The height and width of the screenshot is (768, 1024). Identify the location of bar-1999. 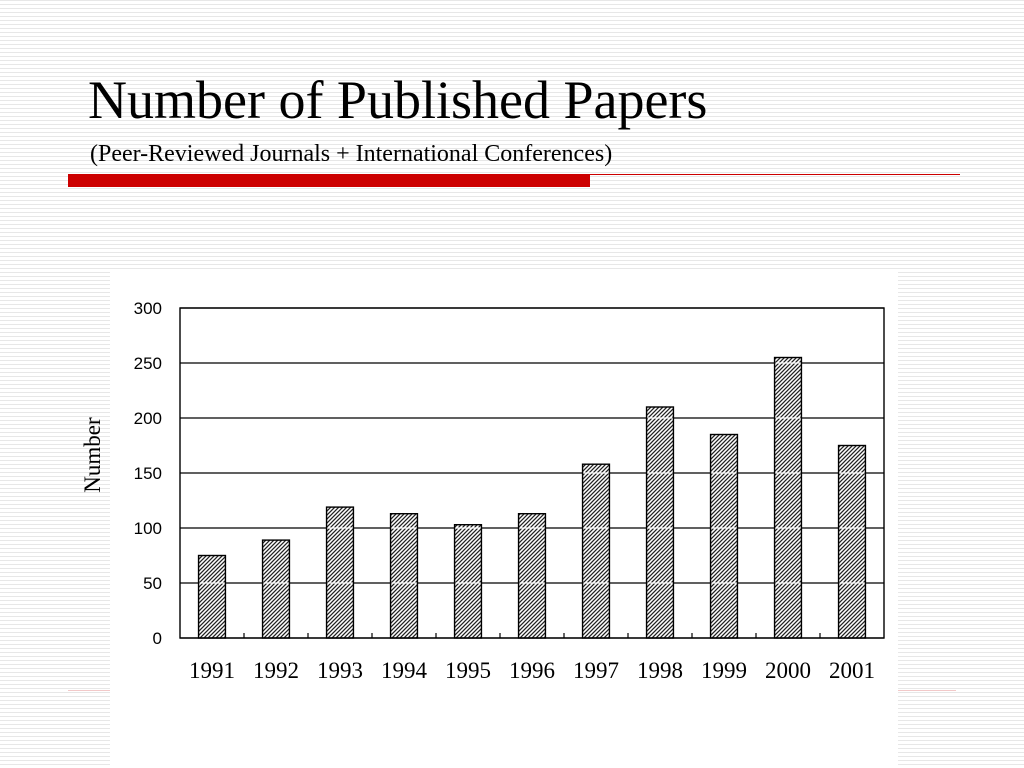
(724, 536).